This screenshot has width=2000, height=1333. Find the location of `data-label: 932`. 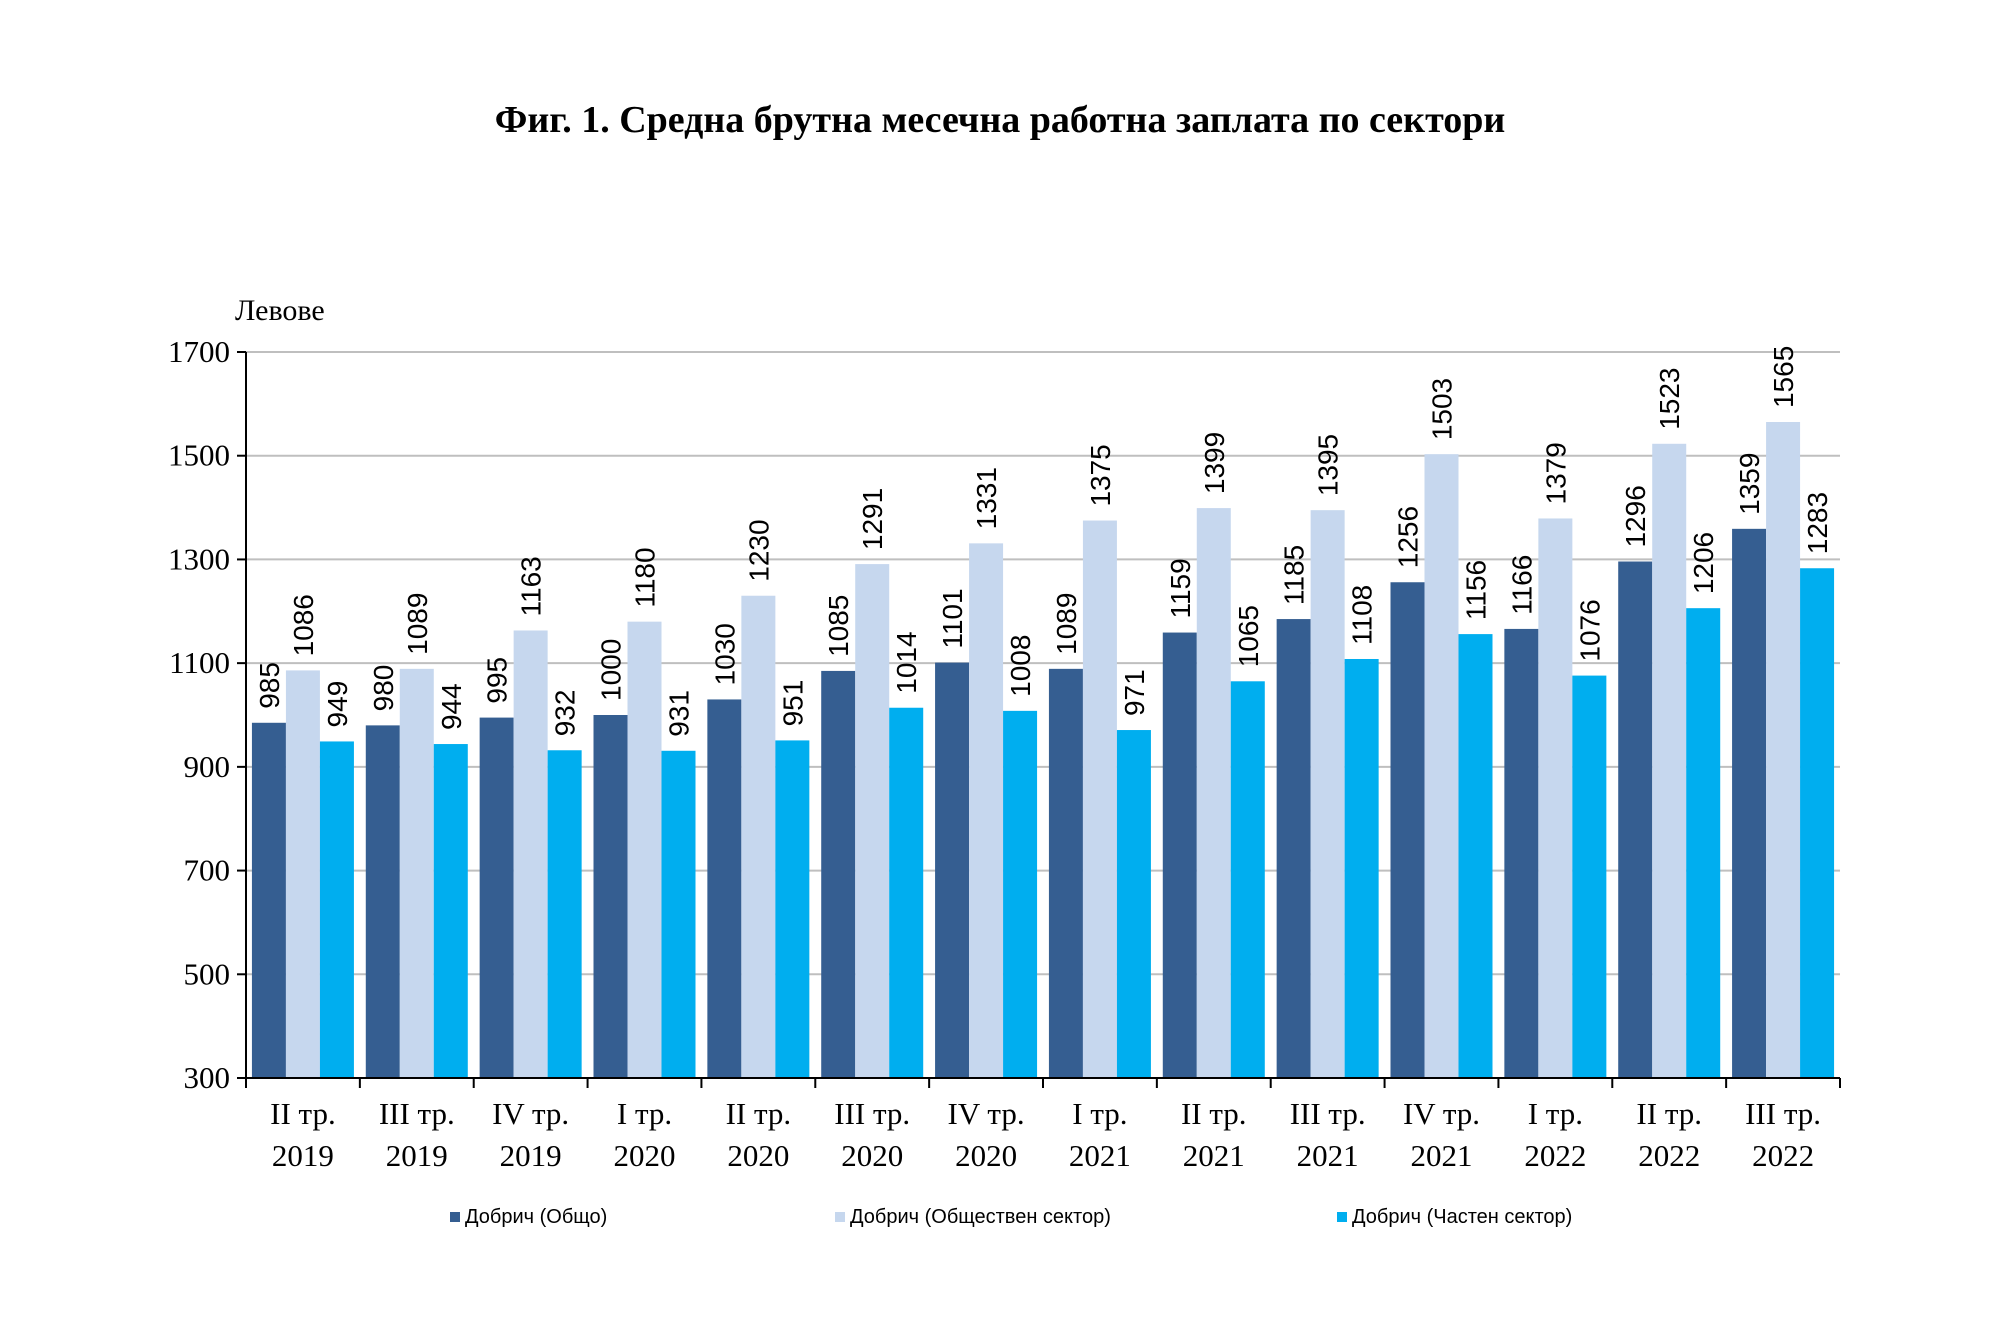

data-label: 932 is located at coordinates (565, 713).